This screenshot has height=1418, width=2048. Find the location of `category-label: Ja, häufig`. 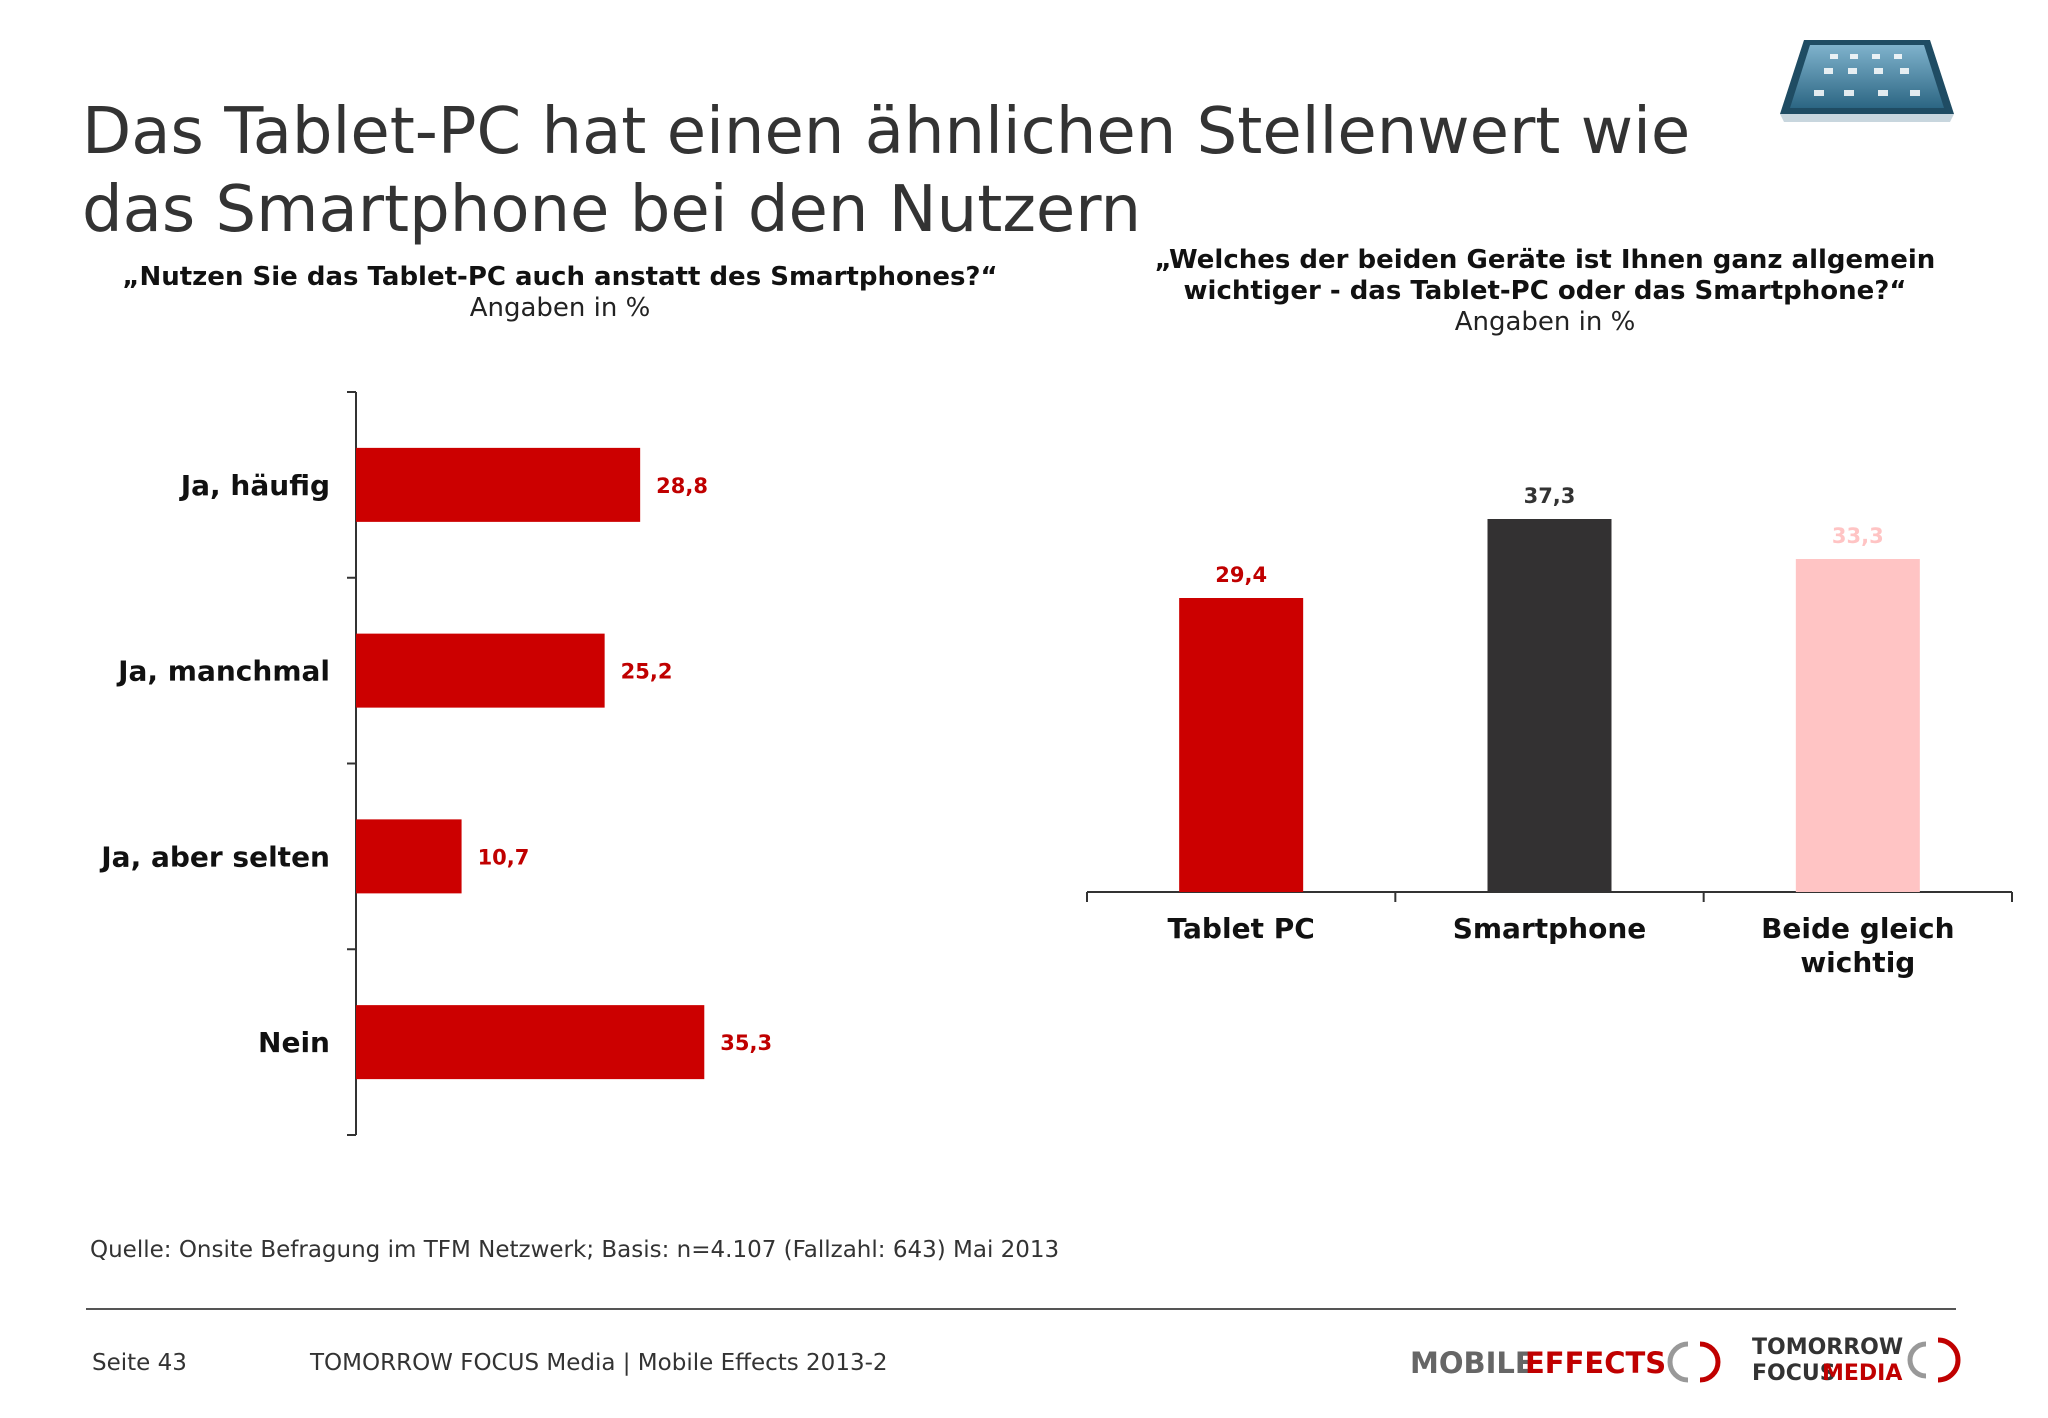

category-label: Ja, häufig is located at coordinates (254, 485).